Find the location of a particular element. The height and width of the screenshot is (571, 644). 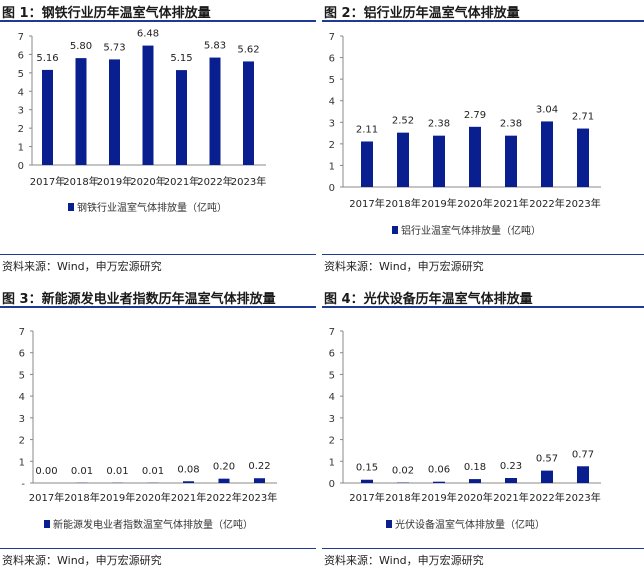

data-label: 2.79 is located at coordinates (475, 115).